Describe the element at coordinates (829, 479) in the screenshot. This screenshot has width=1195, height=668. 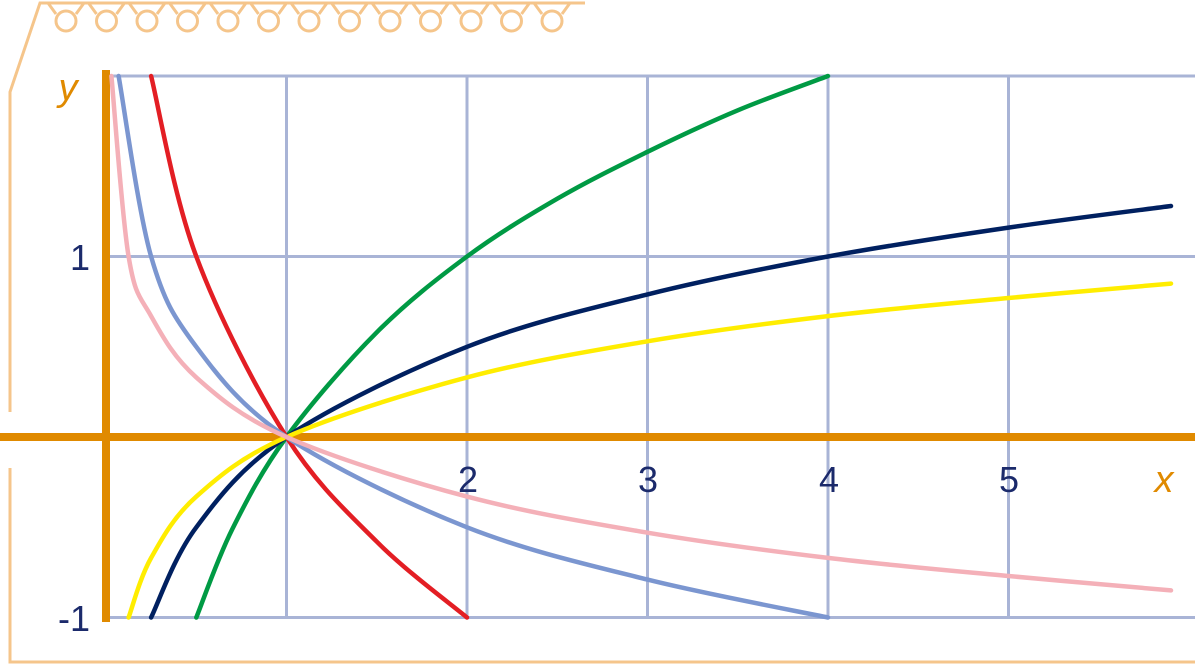
I see `x-tick-4: 4` at that location.